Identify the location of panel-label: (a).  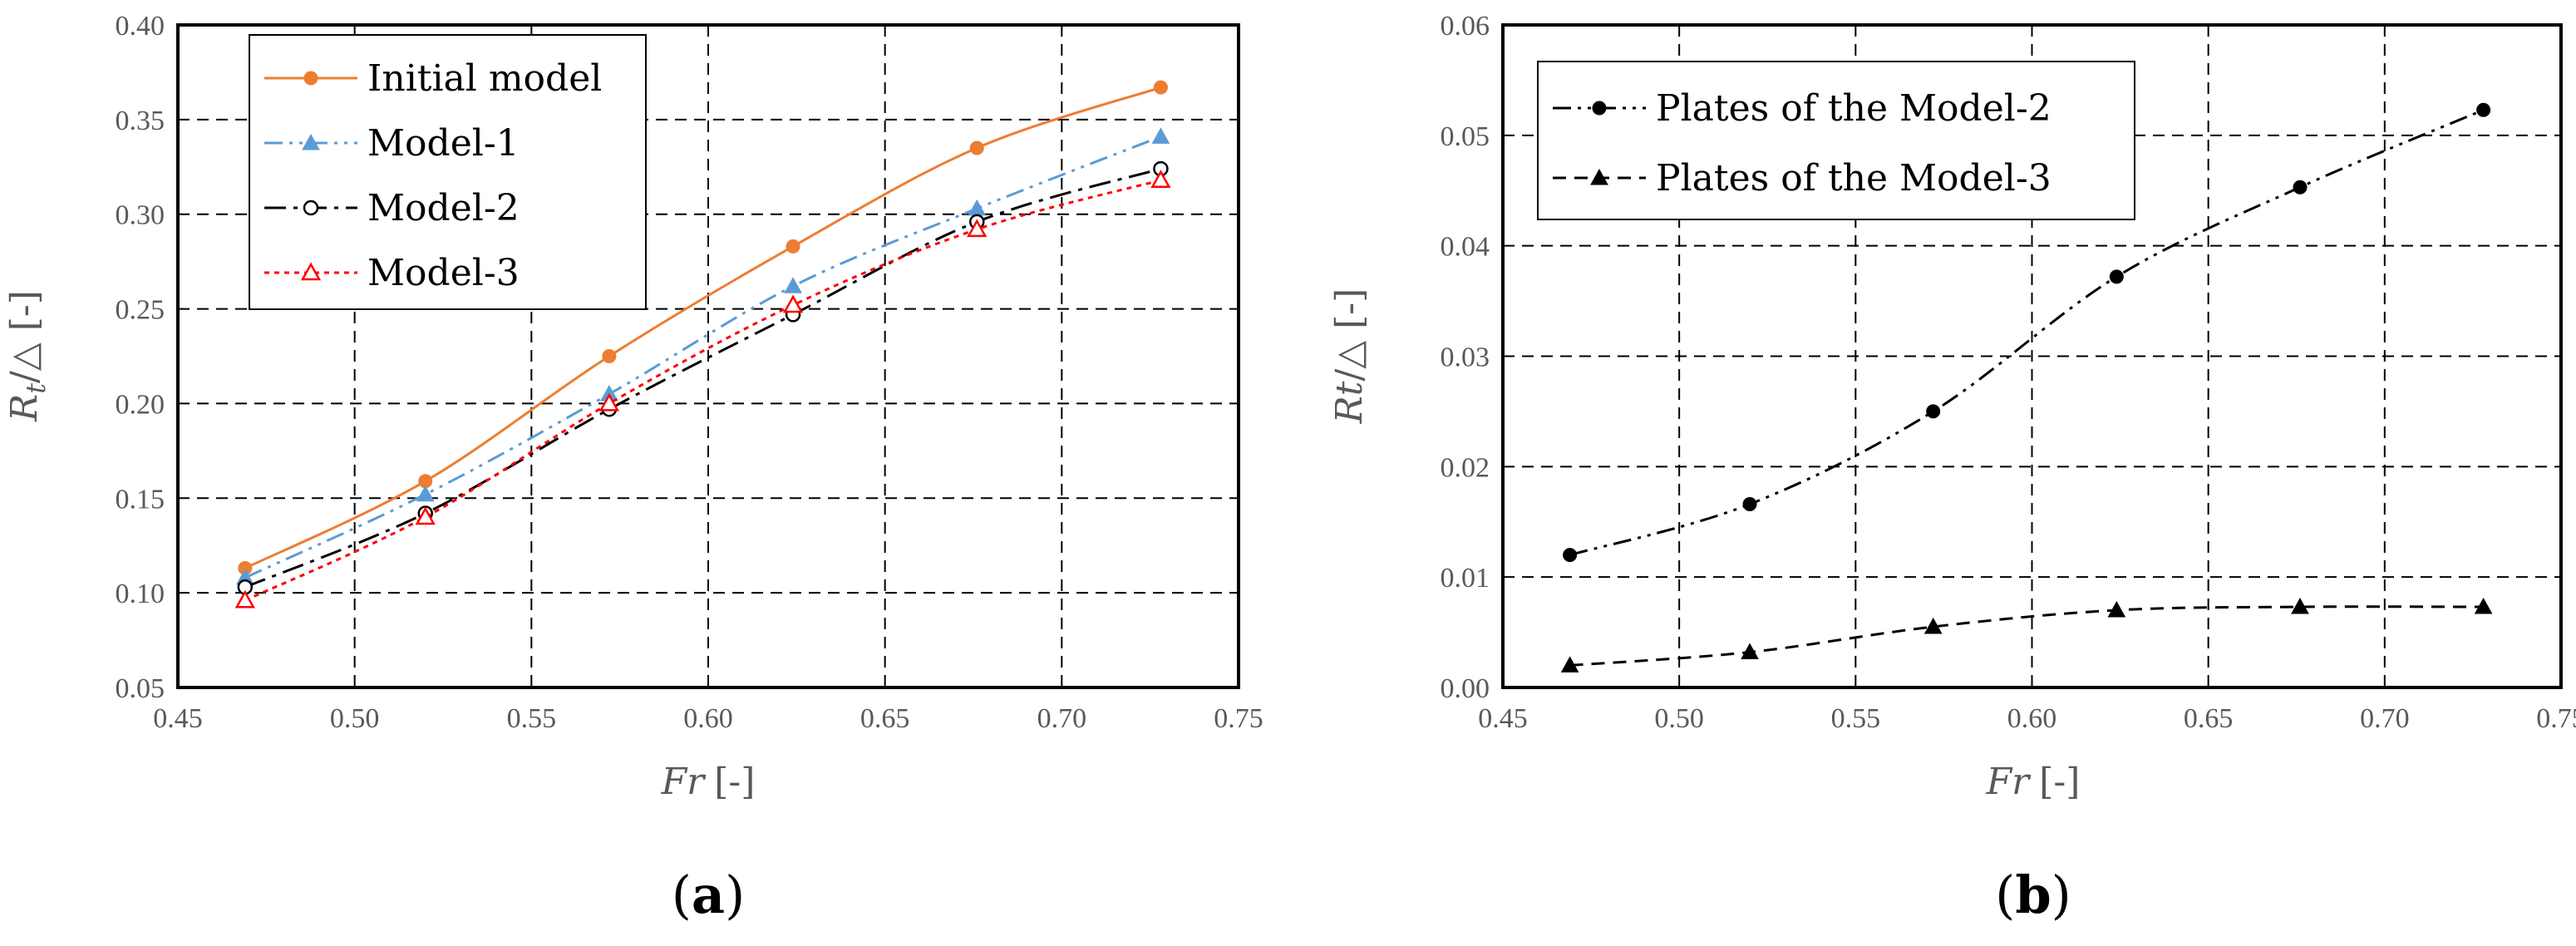
(709, 895).